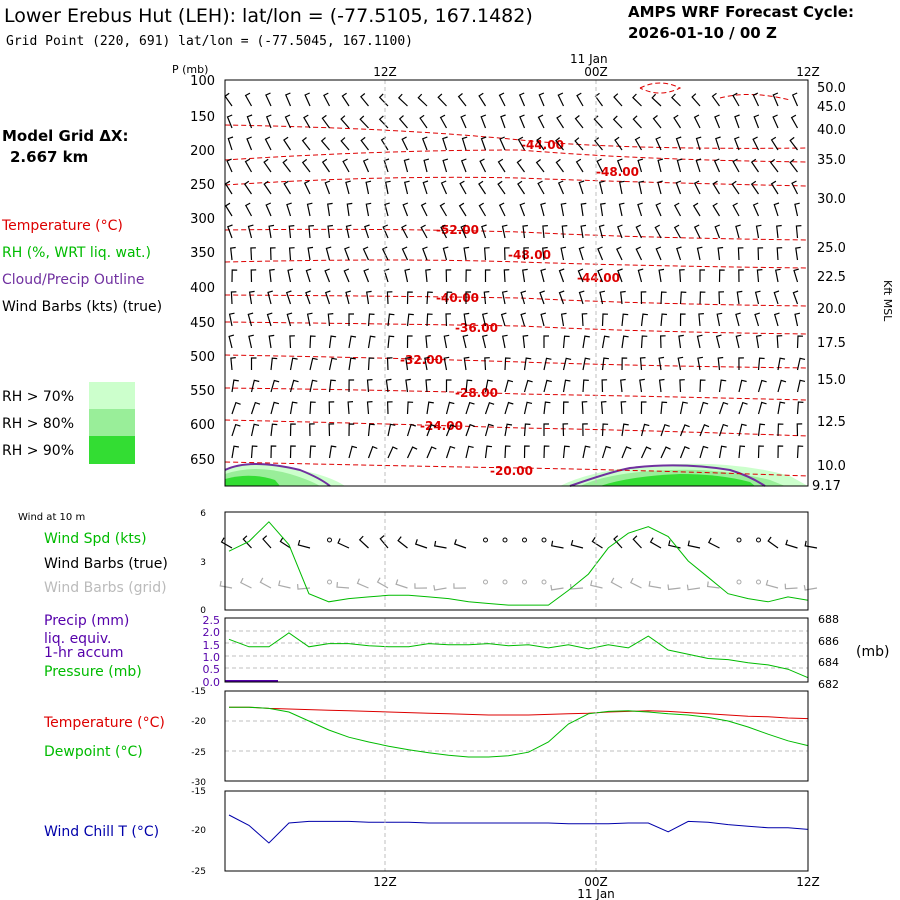 This screenshot has height=900, width=900. What do you see at coordinates (202, 219) in the screenshot?
I see `p-tick: 300` at bounding box center [202, 219].